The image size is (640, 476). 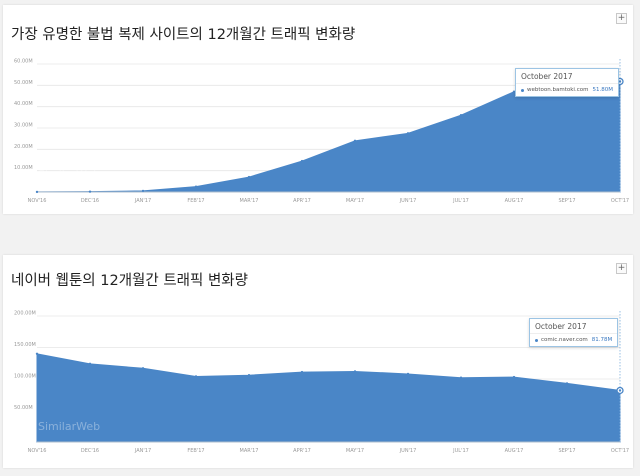 I want to click on chart-tooltip: October 2017 webtoon.bamtoki.com 51.80M, so click(x=567, y=82).